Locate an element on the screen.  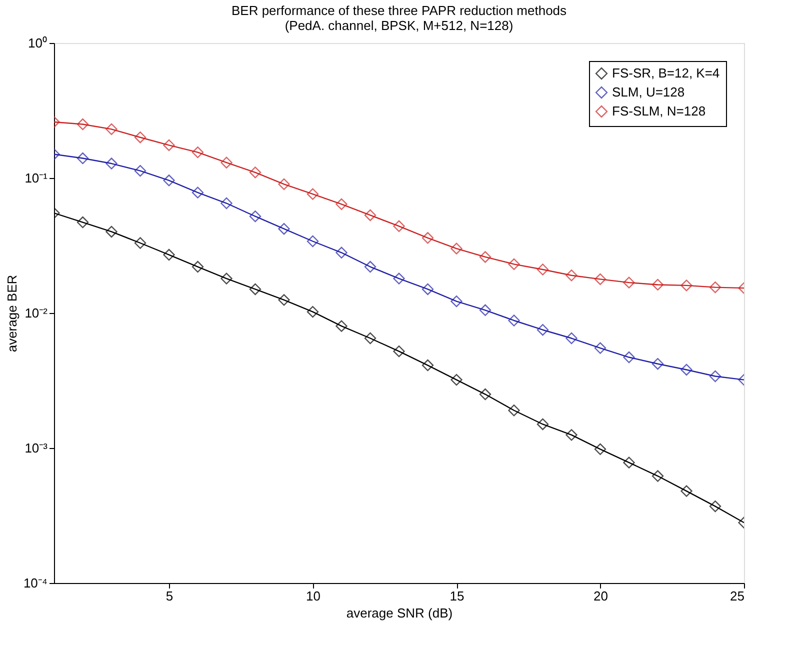
y-tick-label: 10⁻³ is located at coordinates (36, 448).